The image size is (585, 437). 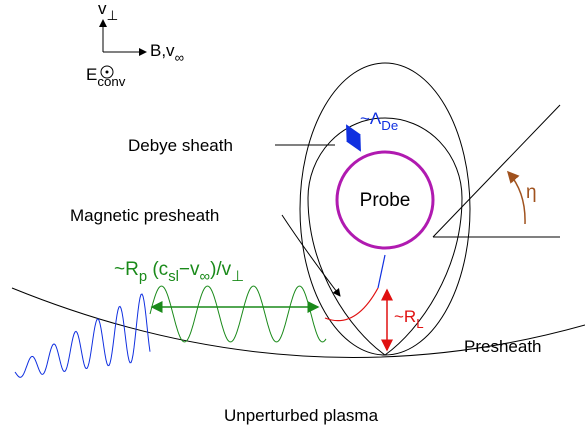 I want to click on label: B,v∞, so click(x=167, y=53).